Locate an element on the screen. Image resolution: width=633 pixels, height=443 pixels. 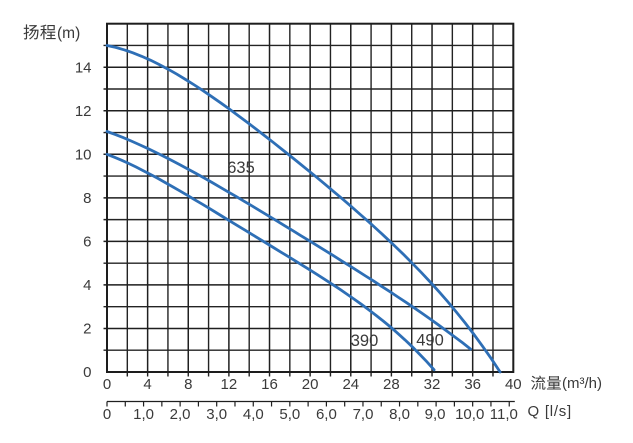
svg-text: 10,0 is located at coordinates (469, 414).